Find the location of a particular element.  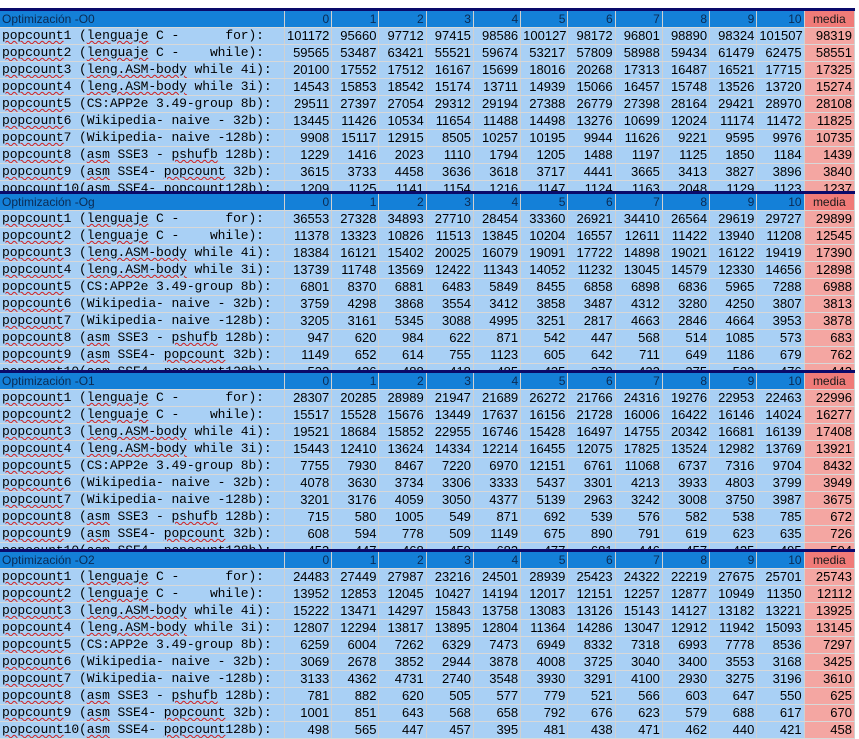

value-cell: 9704 is located at coordinates (780, 466).